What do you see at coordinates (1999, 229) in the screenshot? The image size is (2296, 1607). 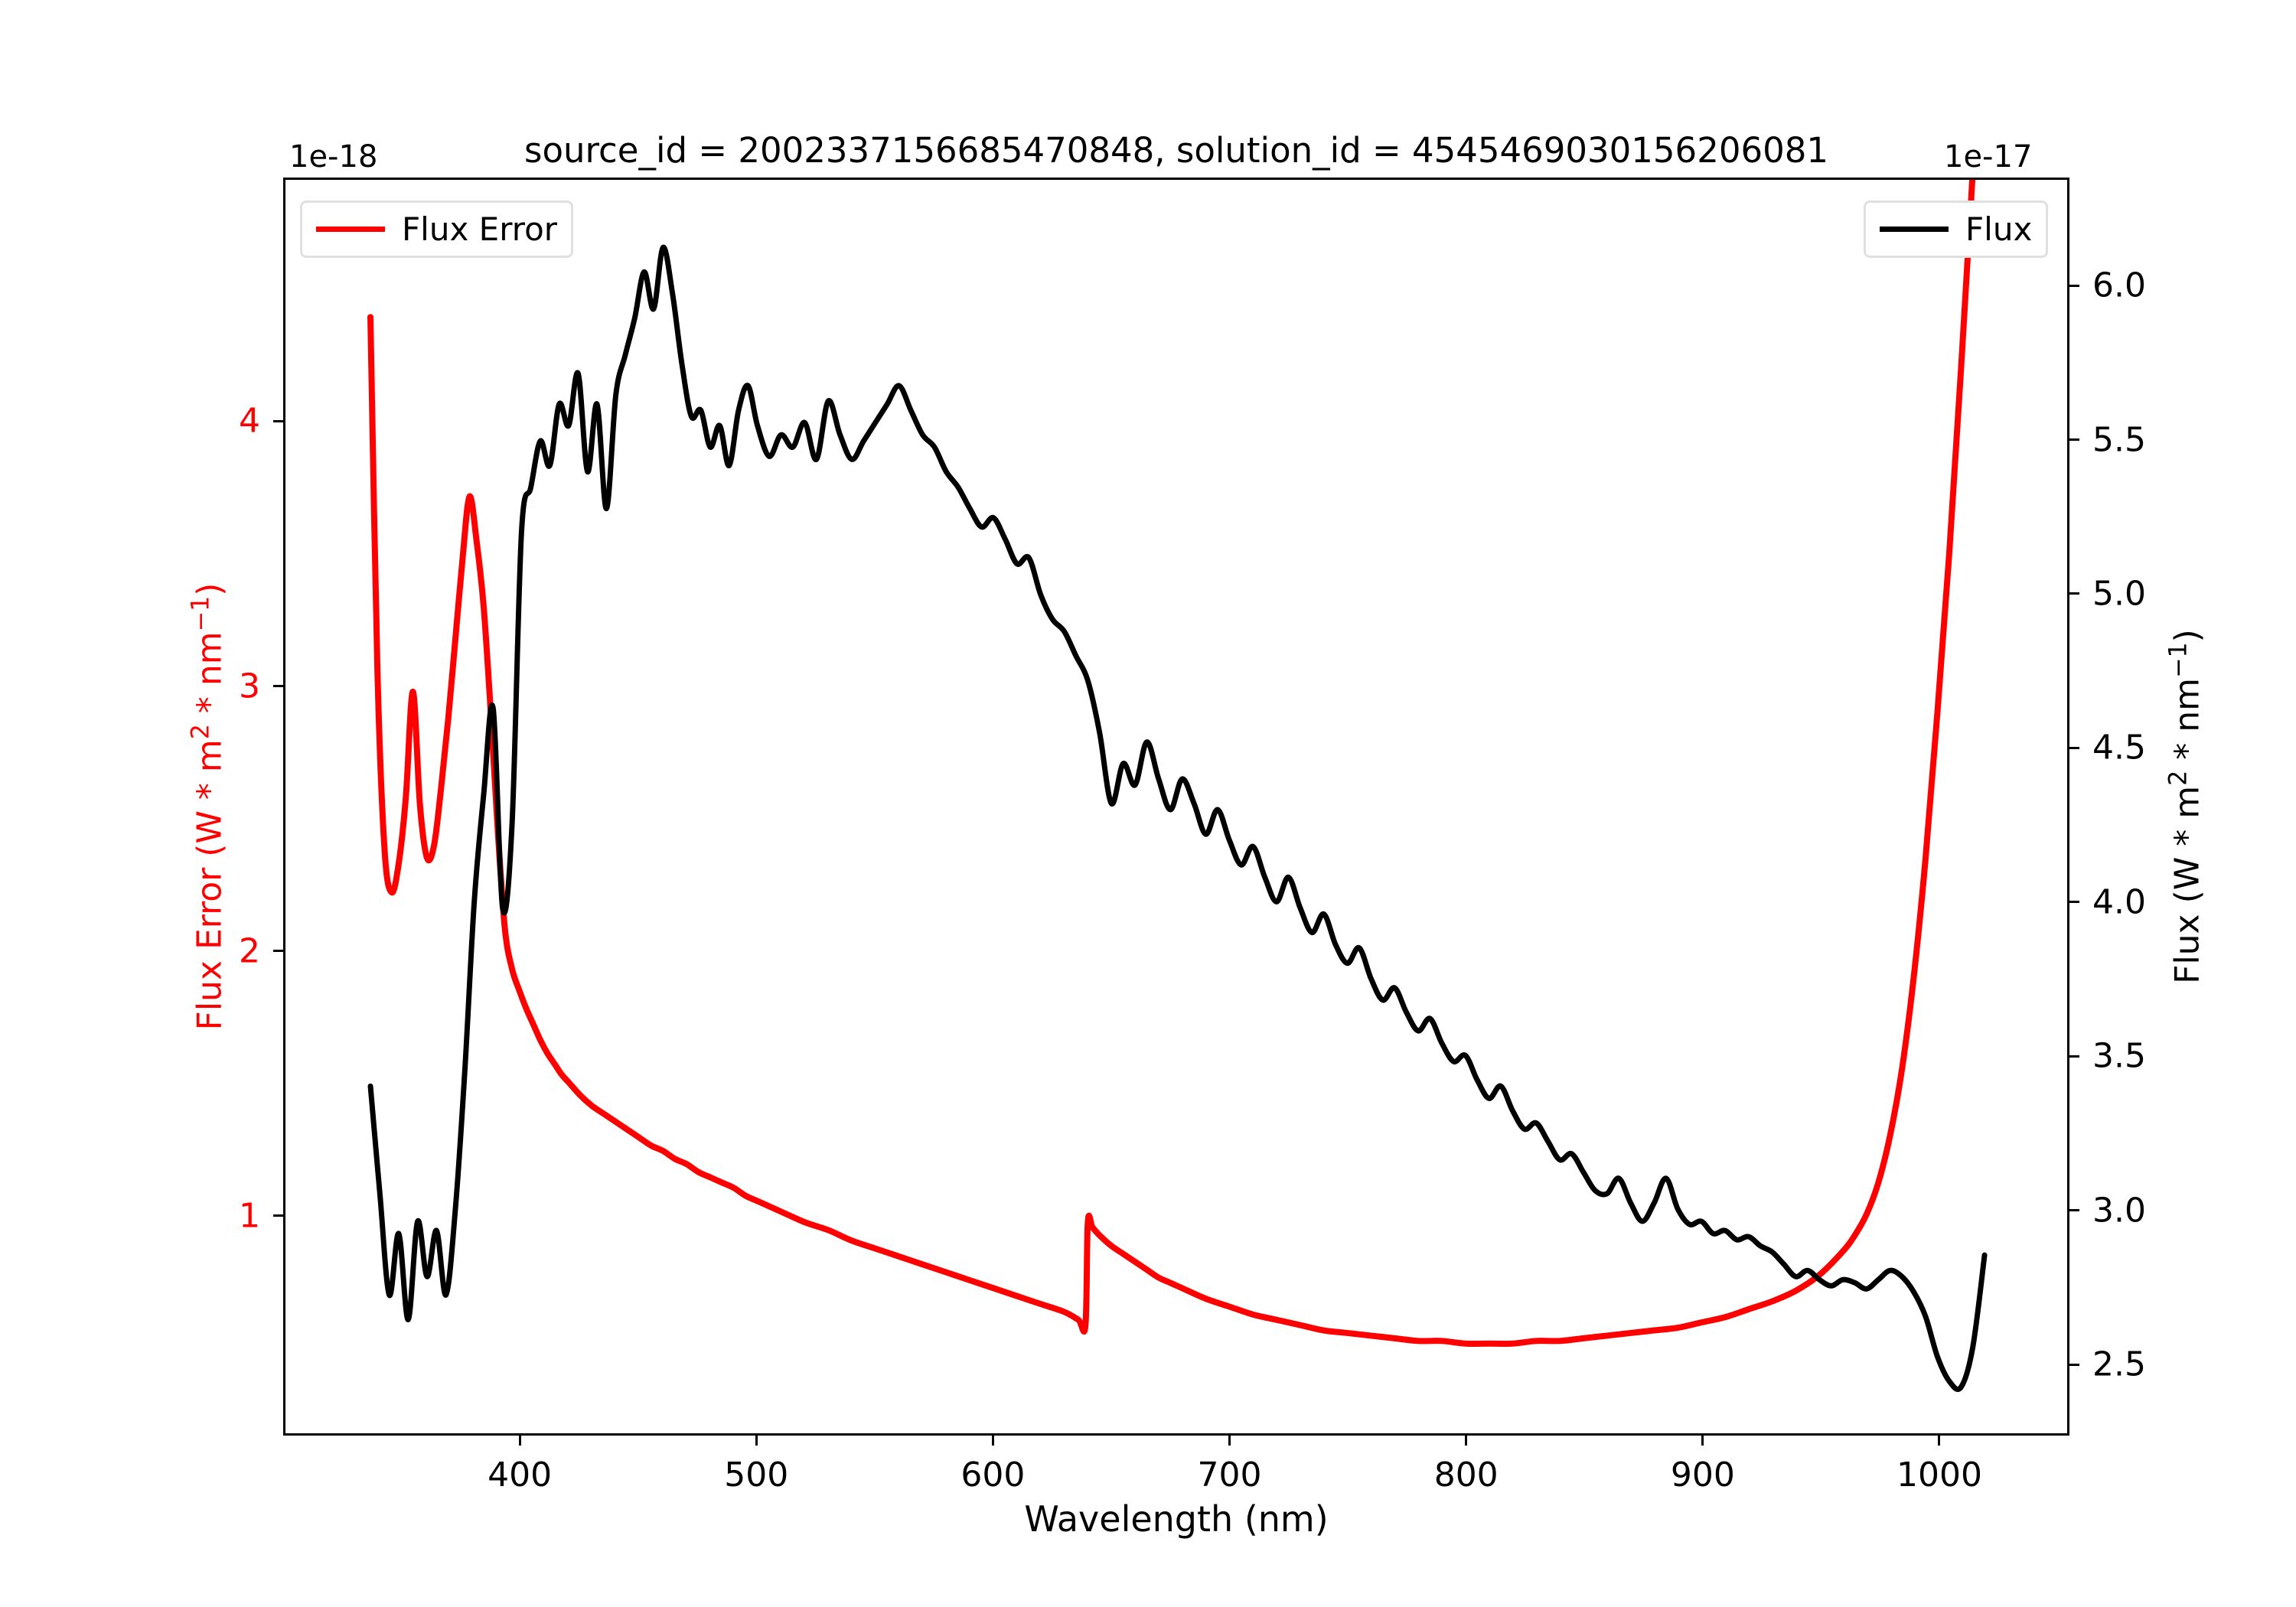 I see `legend-label-flux: Flux` at bounding box center [1999, 229].